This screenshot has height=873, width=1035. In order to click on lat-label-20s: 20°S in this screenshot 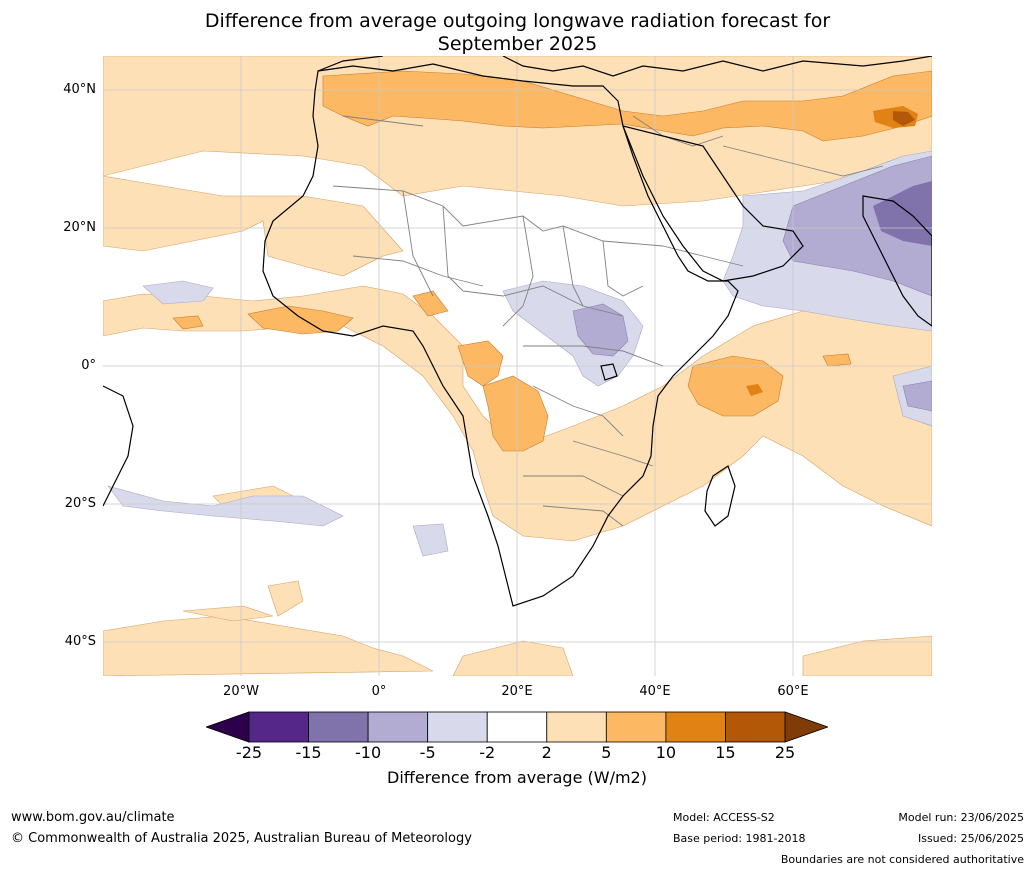, I will do `click(80, 503)`.